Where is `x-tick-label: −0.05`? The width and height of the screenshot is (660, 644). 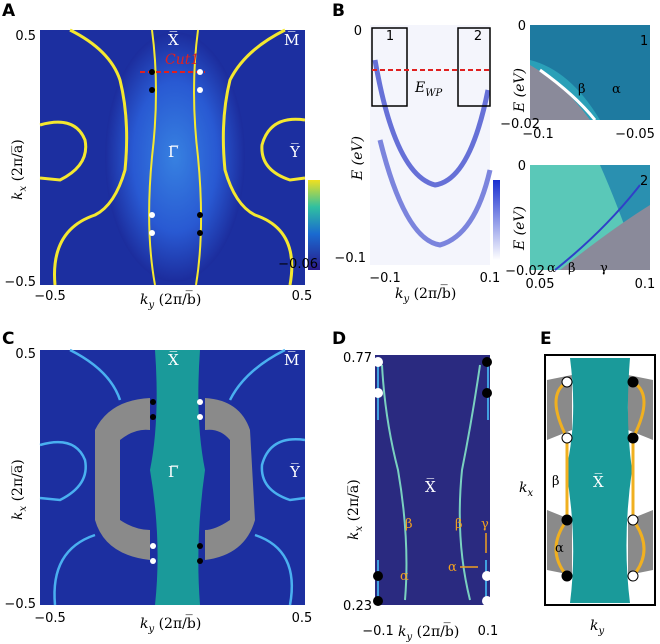
x-tick-label: −0.05 is located at coordinates (635, 134).